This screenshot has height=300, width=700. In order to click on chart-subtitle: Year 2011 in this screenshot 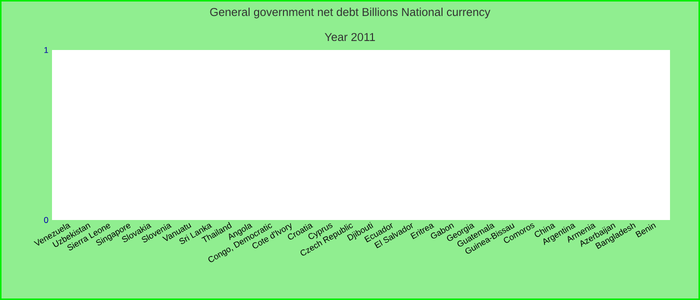, I will do `click(349, 37)`.